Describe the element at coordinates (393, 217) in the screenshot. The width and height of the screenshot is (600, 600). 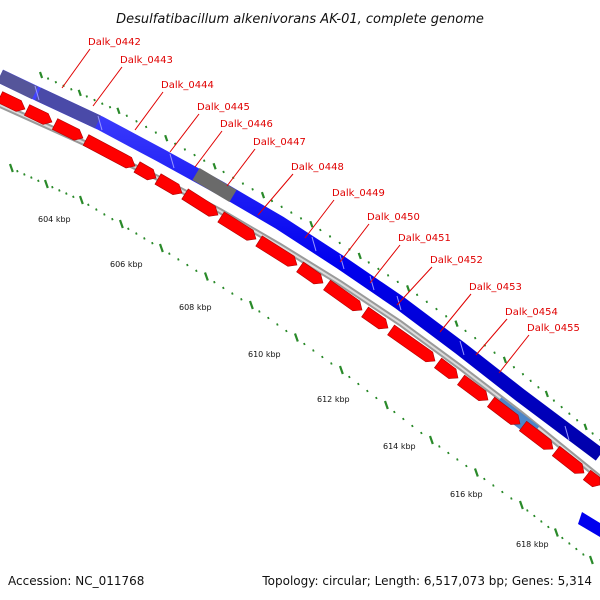
I see `gene-label: Dalk_0450` at that location.